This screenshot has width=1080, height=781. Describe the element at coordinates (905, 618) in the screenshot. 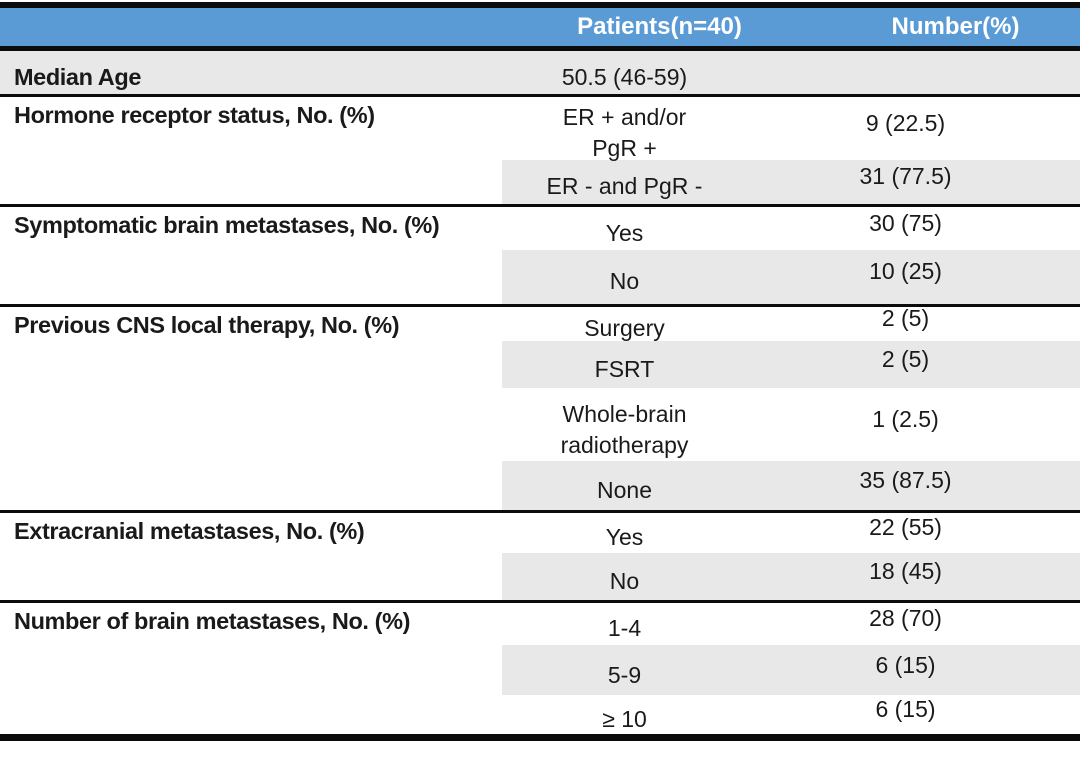

I see `number-text: 28 (70)` at that location.